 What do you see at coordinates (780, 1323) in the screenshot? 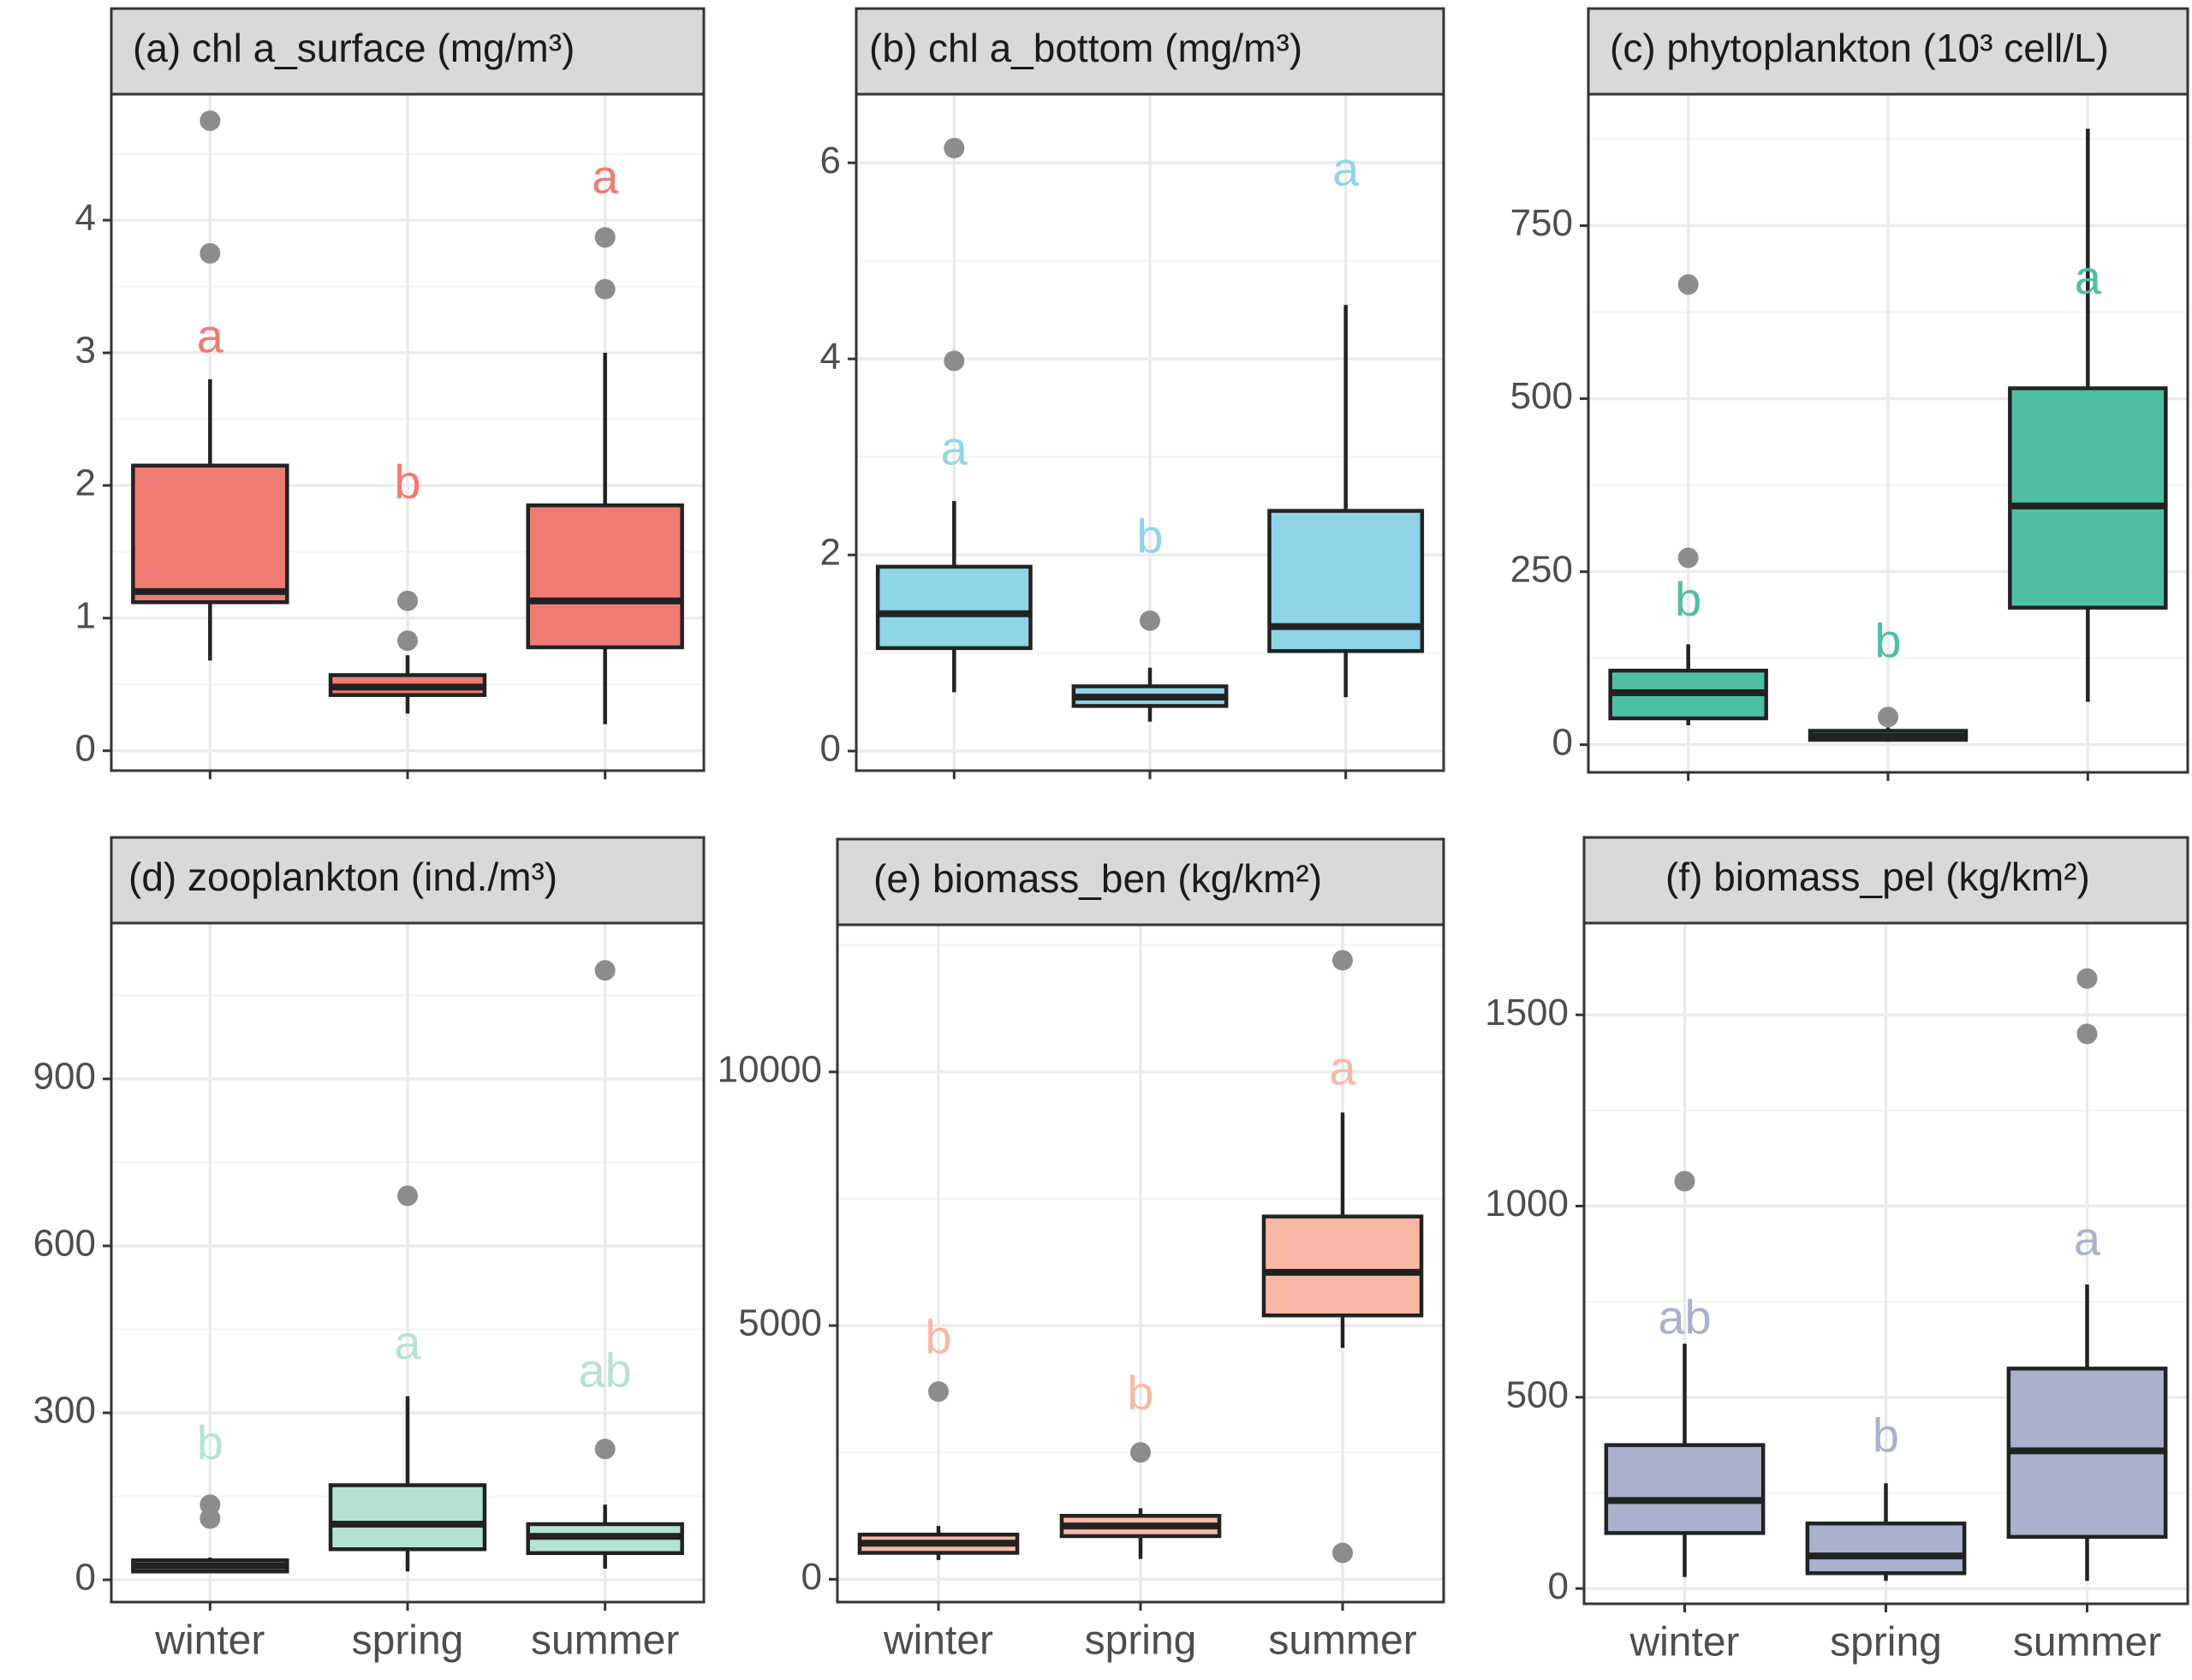
I see `y-tick-label: 5000` at bounding box center [780, 1323].